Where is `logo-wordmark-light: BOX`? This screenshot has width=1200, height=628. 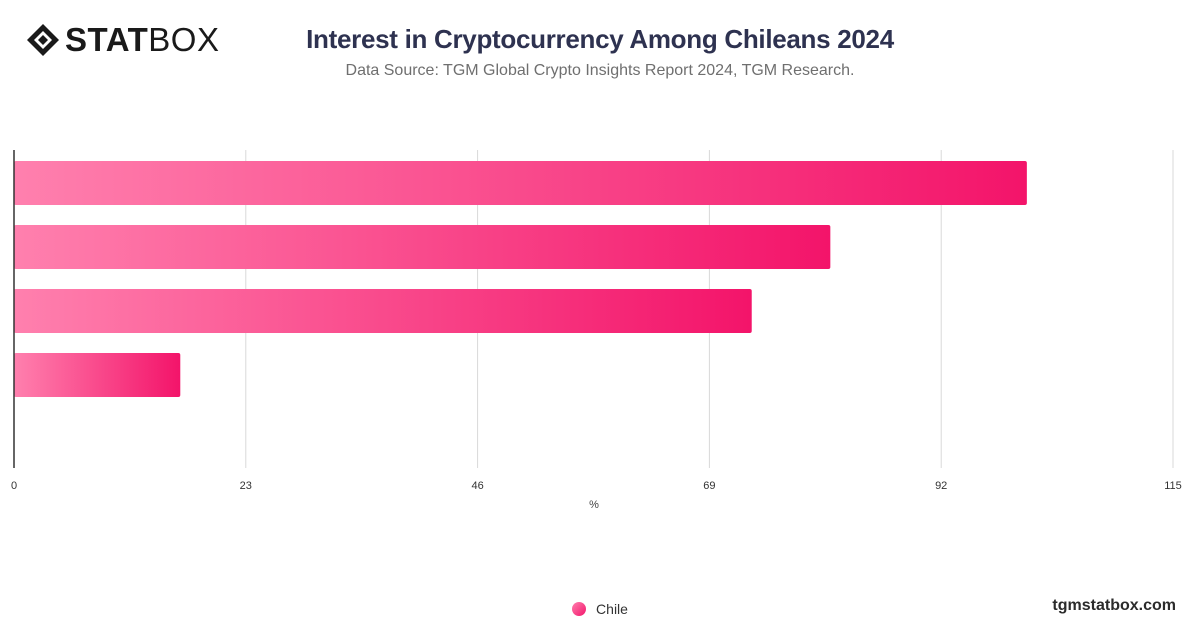 logo-wordmark-light: BOX is located at coordinates (184, 39).